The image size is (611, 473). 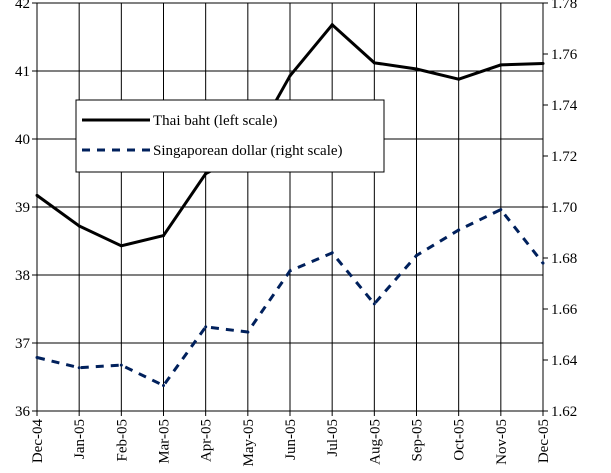 I want to click on right-tick-label: 1.68, so click(x=564, y=259).